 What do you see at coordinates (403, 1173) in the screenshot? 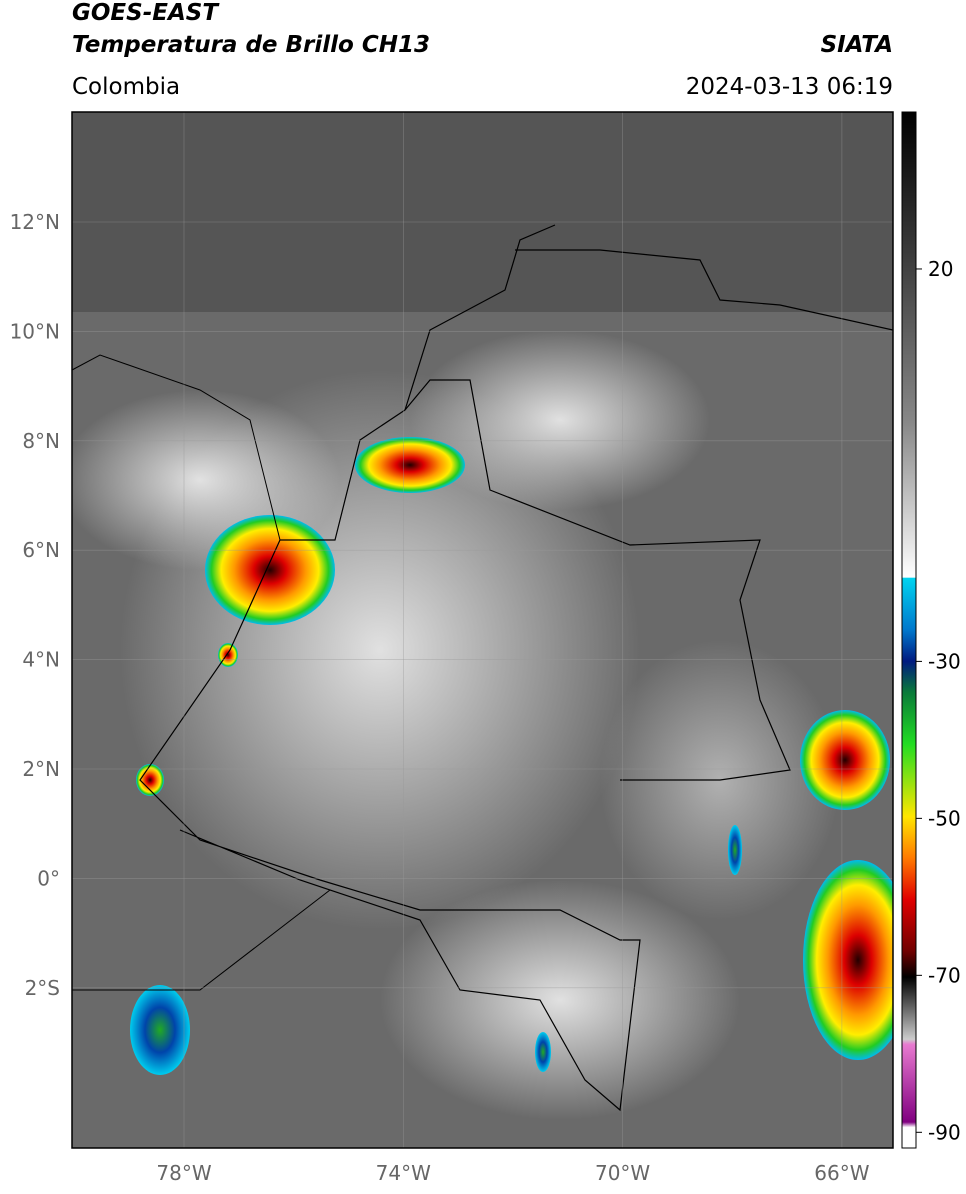
I see `lon-label: 74°W` at bounding box center [403, 1173].